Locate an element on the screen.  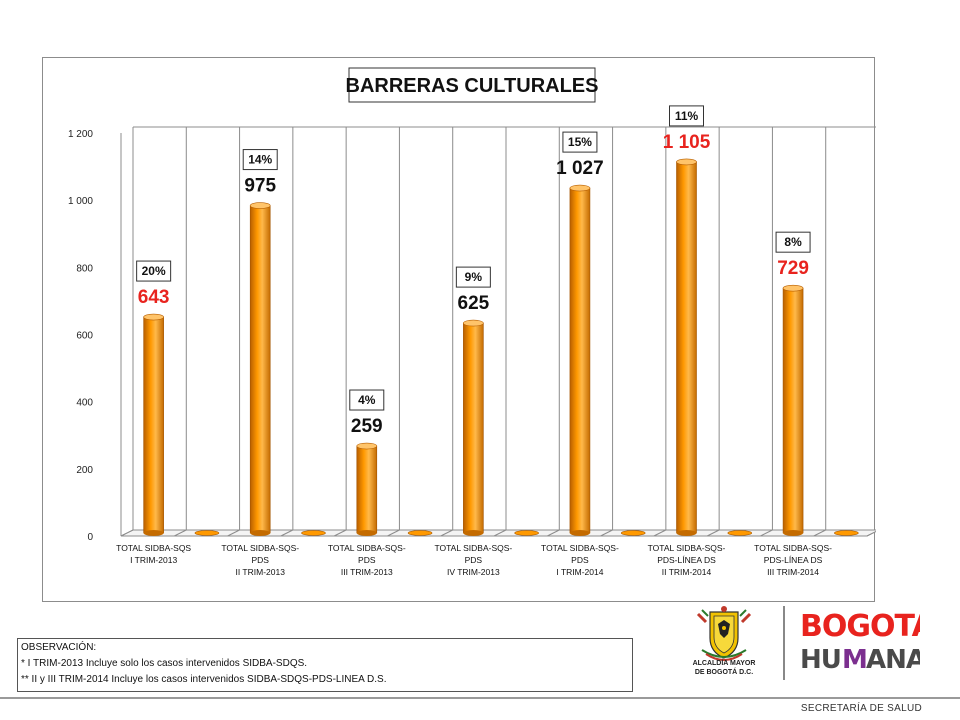
bar-value-label: 1 105 is located at coordinates (687, 142).